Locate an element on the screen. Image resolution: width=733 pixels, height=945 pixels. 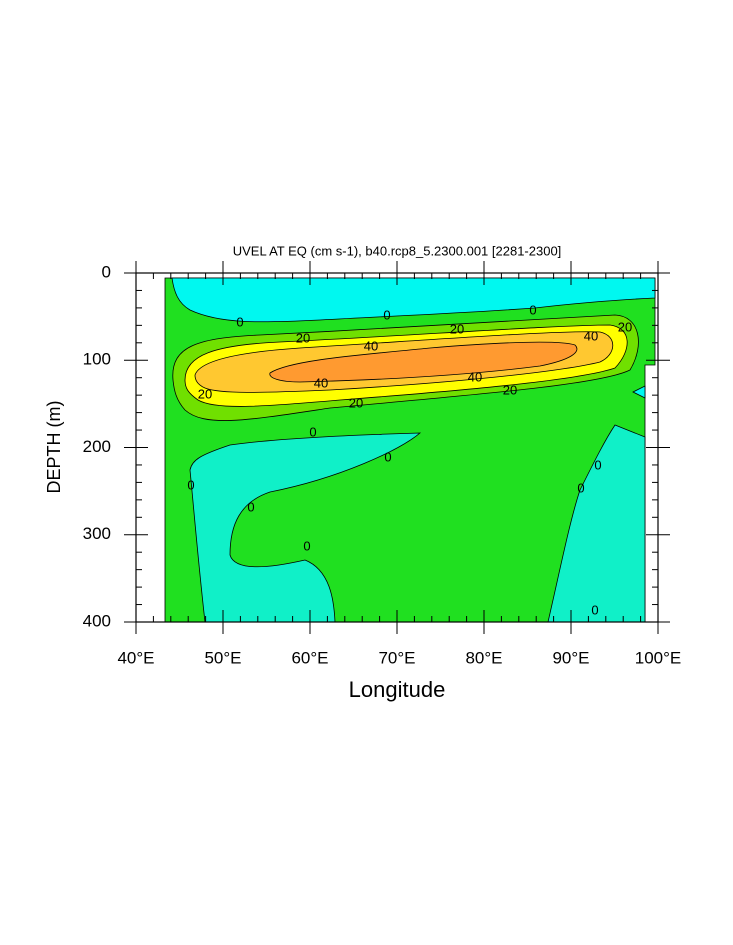
y-tick-label: 300 is located at coordinates (97, 533).